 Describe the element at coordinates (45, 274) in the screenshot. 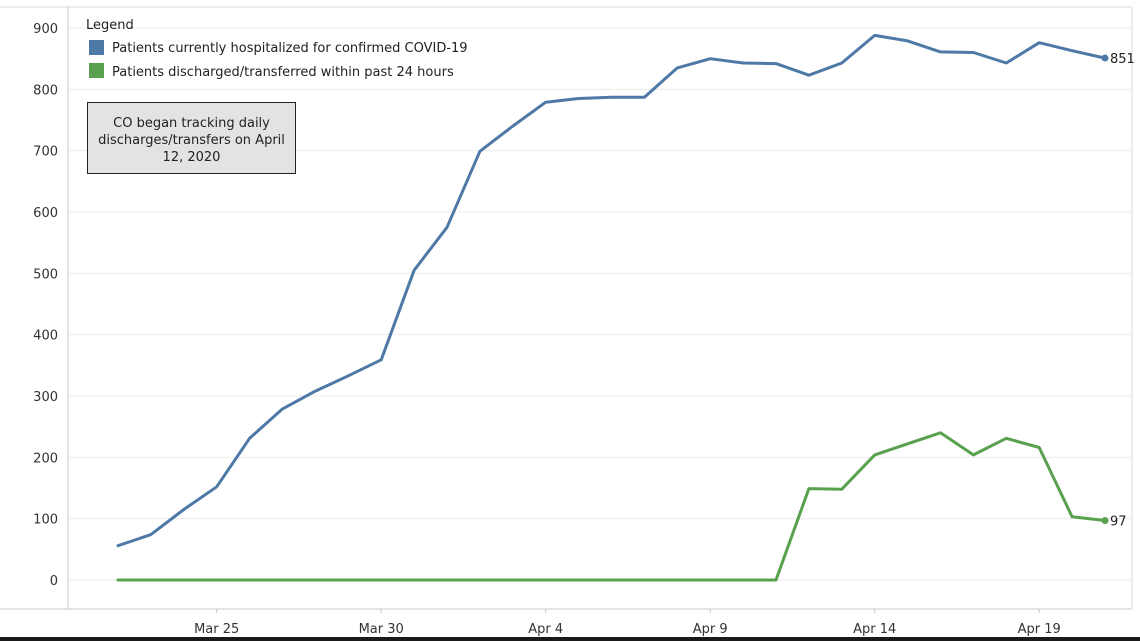

I see `y-tick-label: 500` at that location.